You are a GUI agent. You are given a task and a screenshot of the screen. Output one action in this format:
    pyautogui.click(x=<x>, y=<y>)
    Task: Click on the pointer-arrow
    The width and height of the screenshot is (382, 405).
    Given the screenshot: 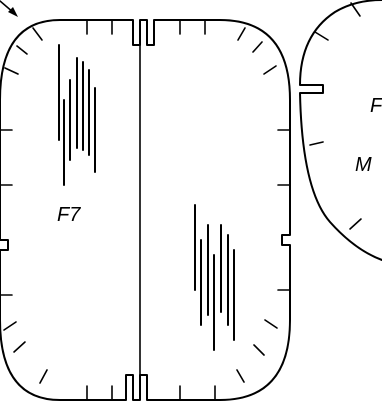 What is the action you would take?
    pyautogui.click(x=9, y=8)
    